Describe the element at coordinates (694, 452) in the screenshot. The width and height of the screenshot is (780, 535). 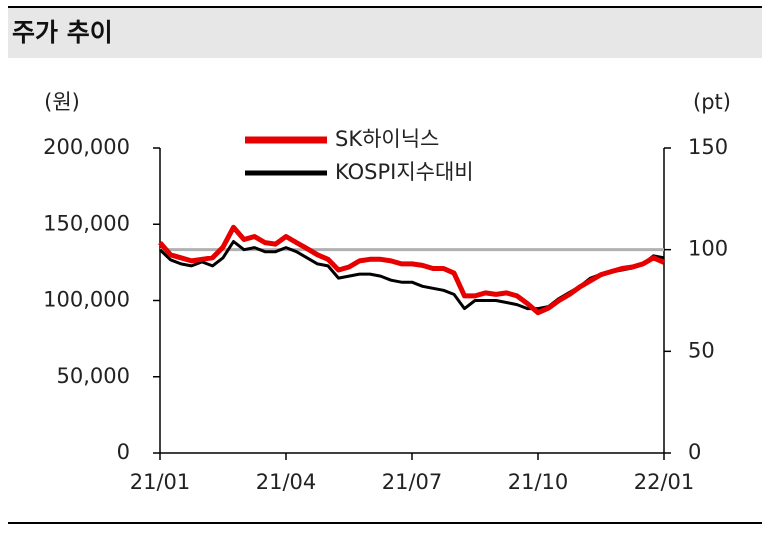
I see `y2-tick-label: 0` at that location.